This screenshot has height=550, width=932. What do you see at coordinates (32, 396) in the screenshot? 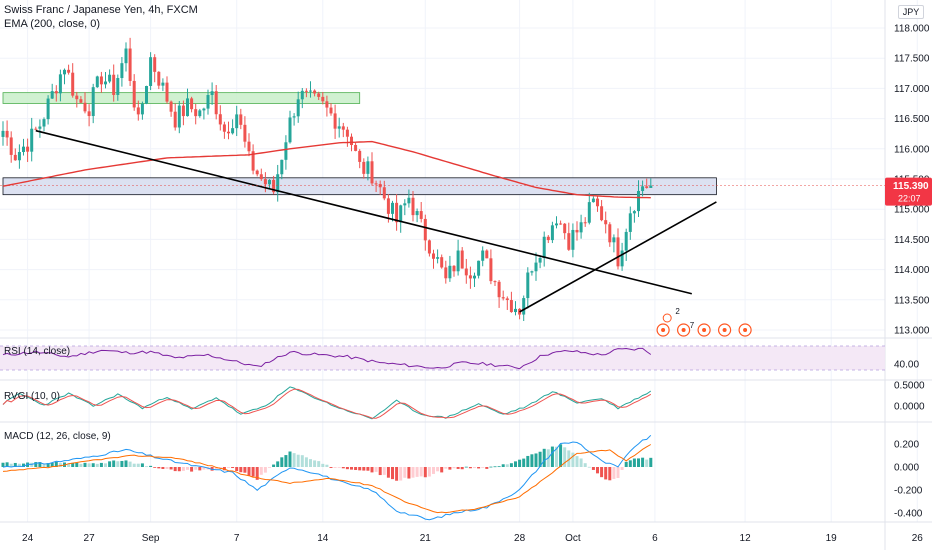
I see `rvgi-legend: RVGI (10, 0)` at bounding box center [32, 396].